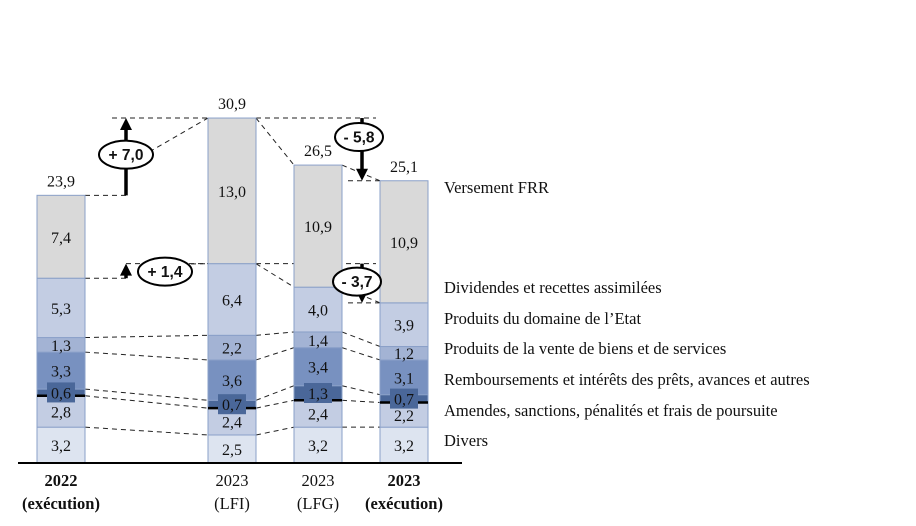 The height and width of the screenshot is (526, 916). What do you see at coordinates (466, 440) in the screenshot?
I see `legend-entry: Divers` at bounding box center [466, 440].